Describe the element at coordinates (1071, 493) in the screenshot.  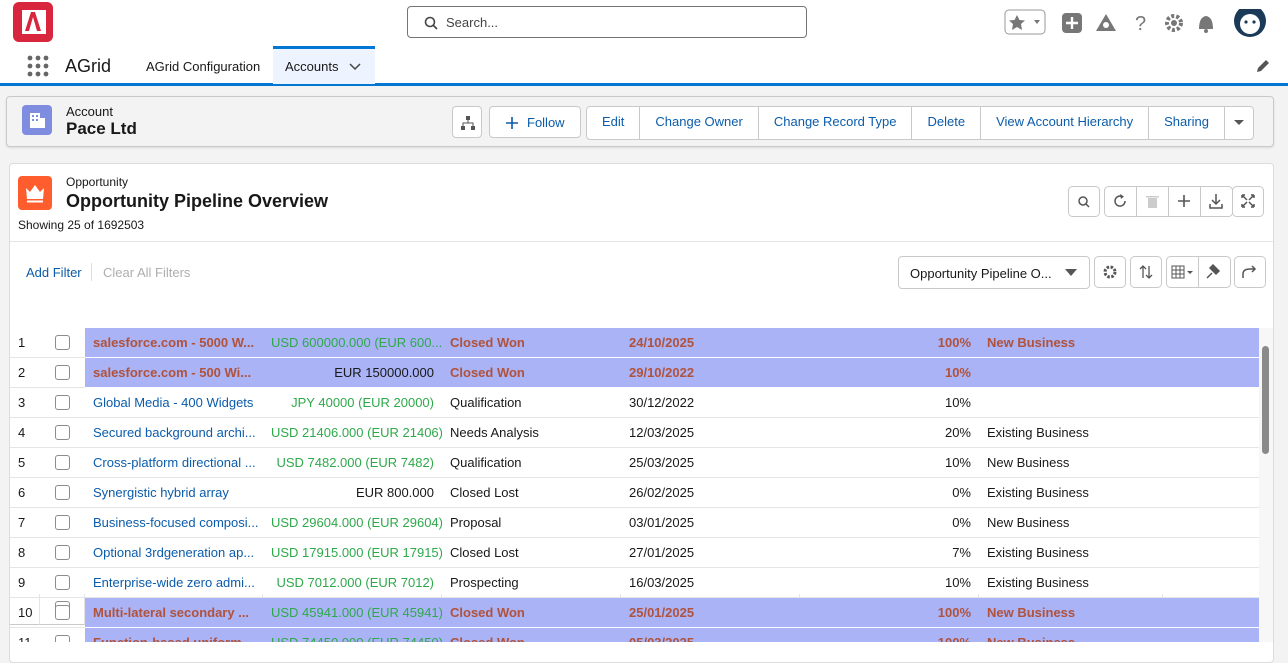
I see `opportunity-type: Existing Business` at that location.